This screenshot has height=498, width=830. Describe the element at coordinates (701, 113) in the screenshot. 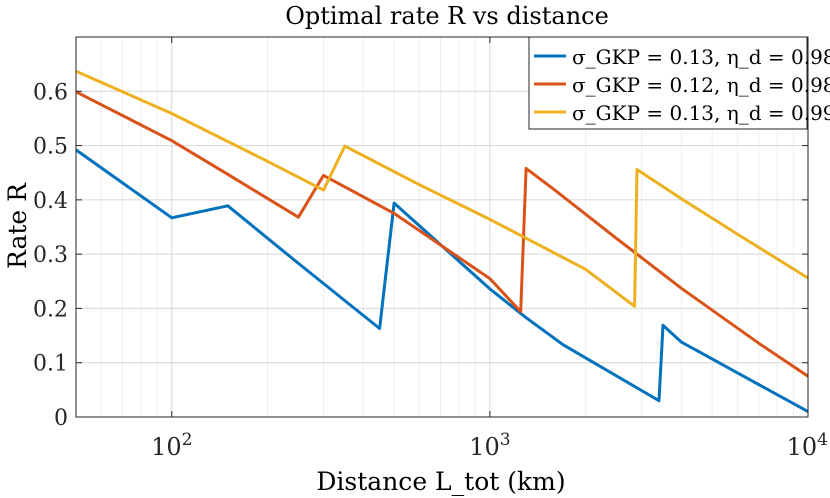

I see `legend-label: σ_GKP = 0.13, η_d = 0.99` at that location.